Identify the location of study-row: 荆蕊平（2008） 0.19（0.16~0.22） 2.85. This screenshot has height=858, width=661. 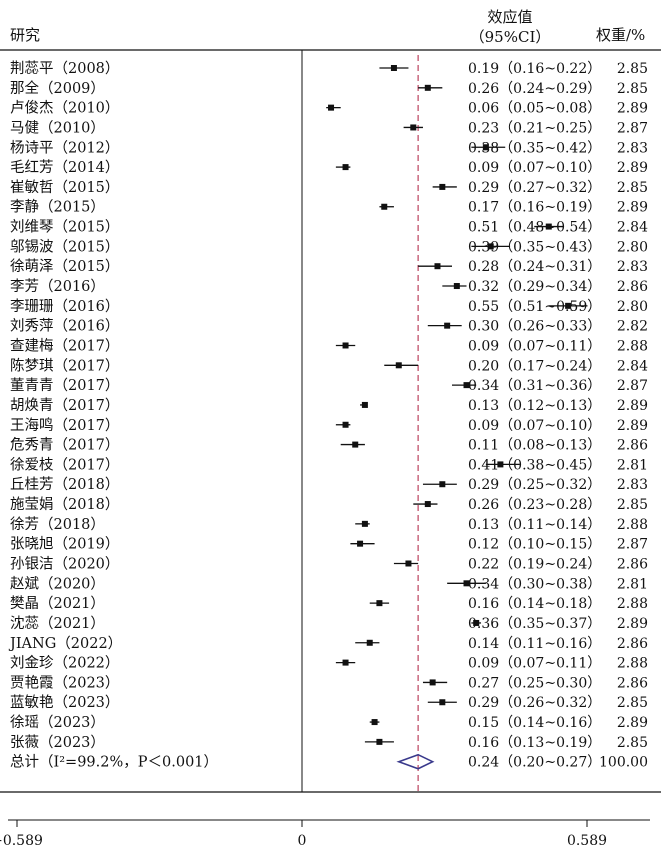
(329, 68).